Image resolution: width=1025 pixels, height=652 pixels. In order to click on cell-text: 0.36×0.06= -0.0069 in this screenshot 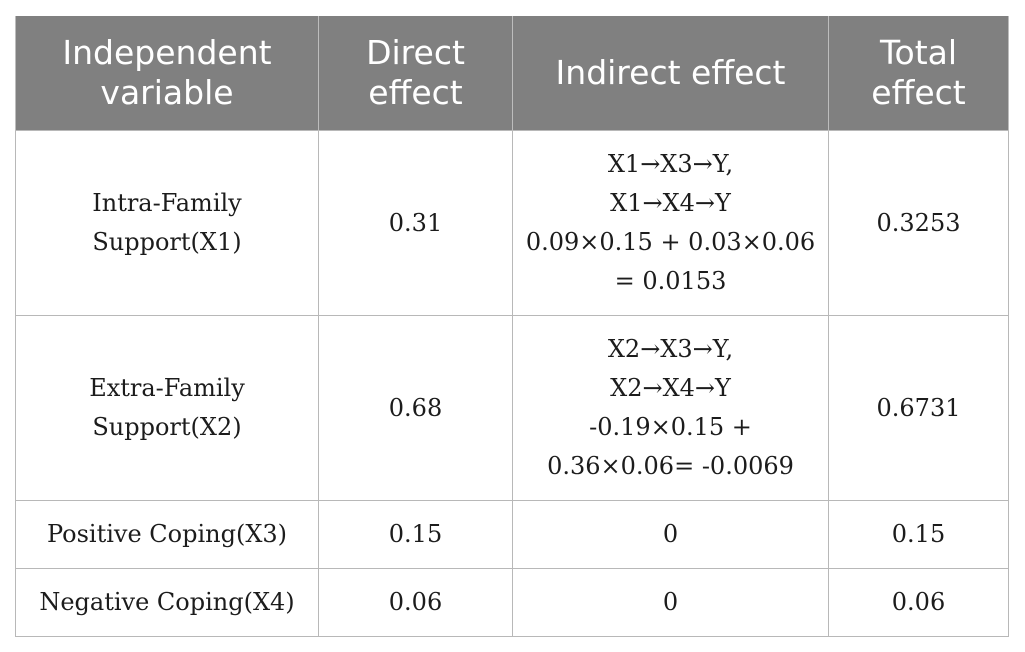, I will do `click(670, 466)`.